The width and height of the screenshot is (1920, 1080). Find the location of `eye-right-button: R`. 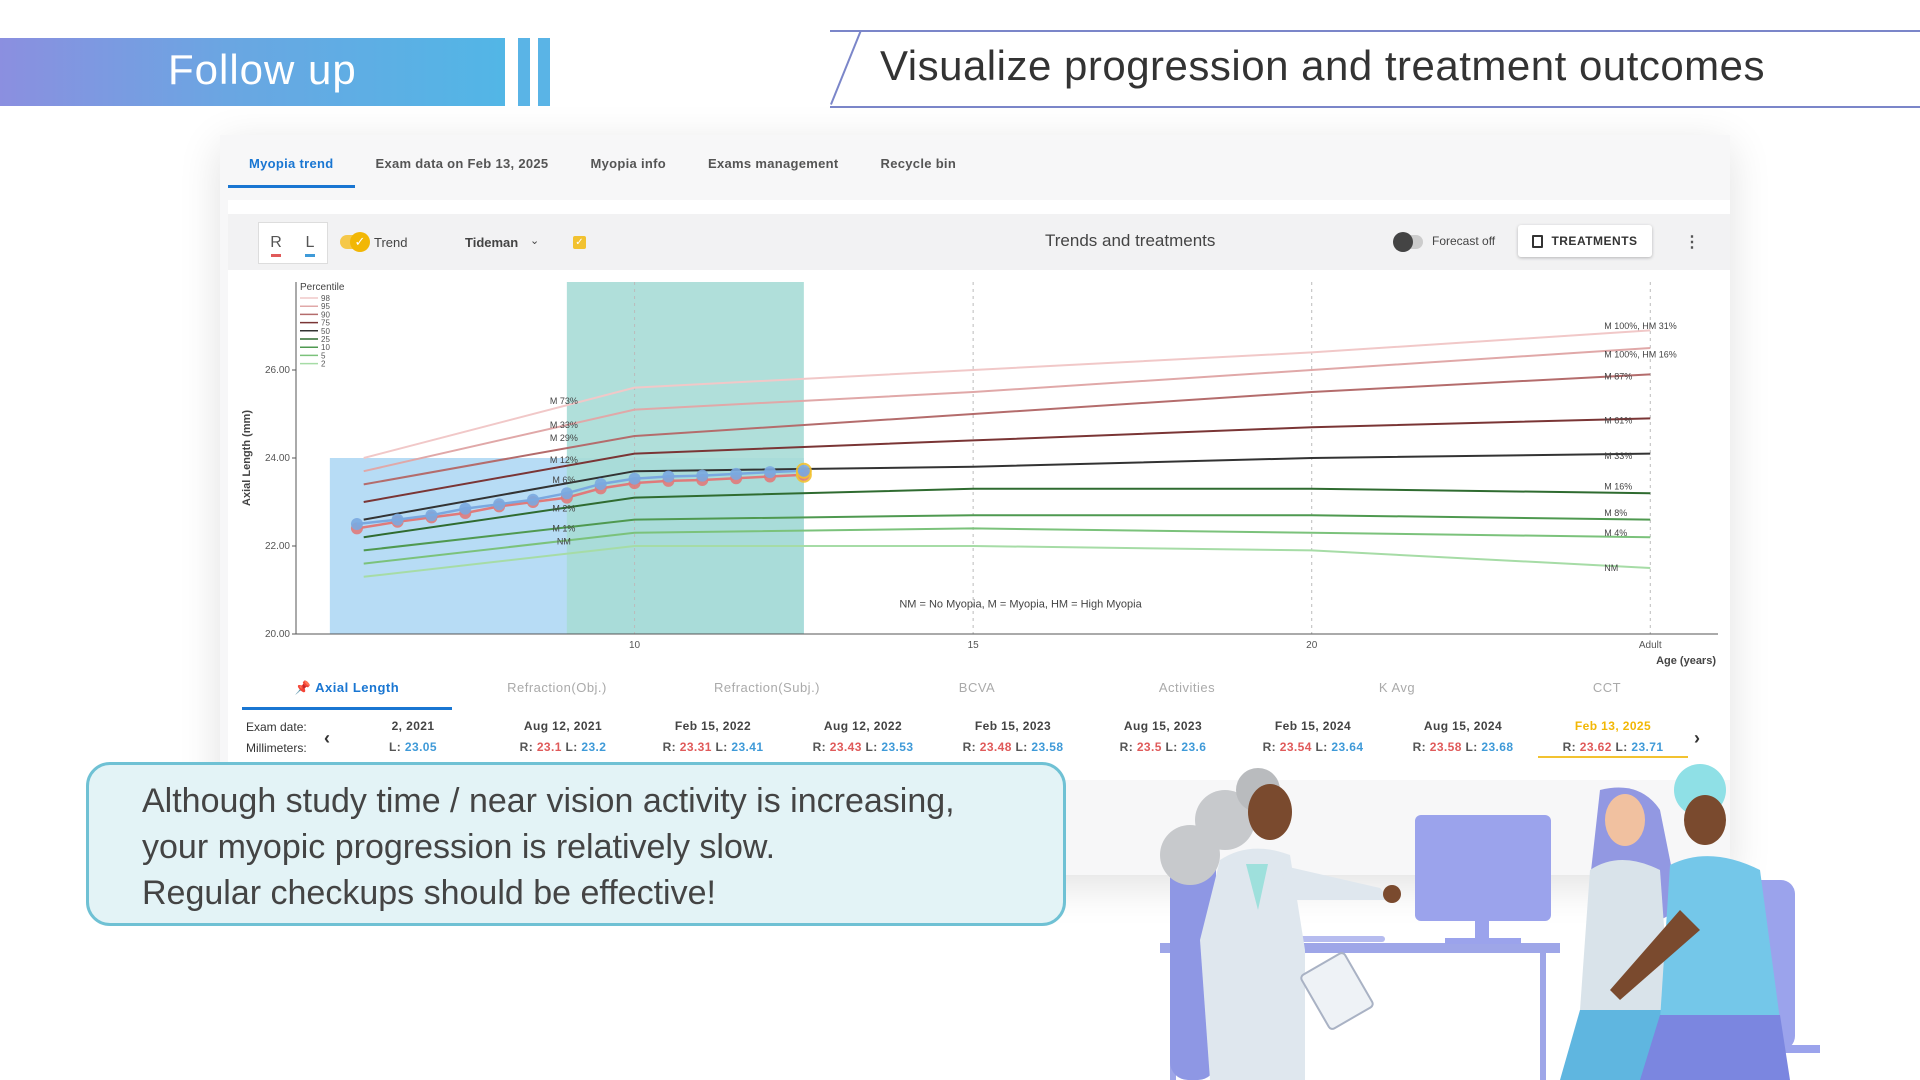

eye-right-button: R is located at coordinates (276, 243).